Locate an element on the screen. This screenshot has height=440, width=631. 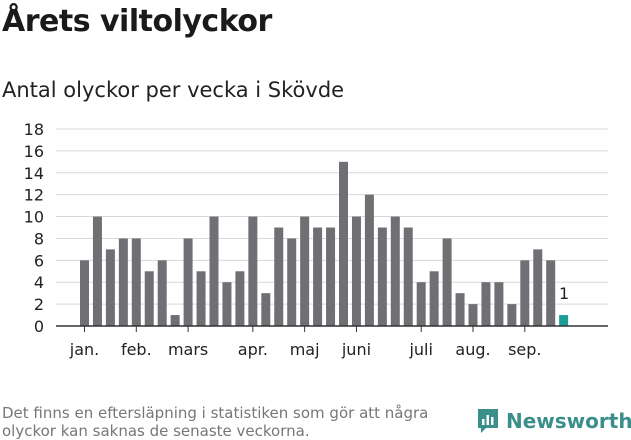
y-tick-label: 6 is located at coordinates (39, 260).